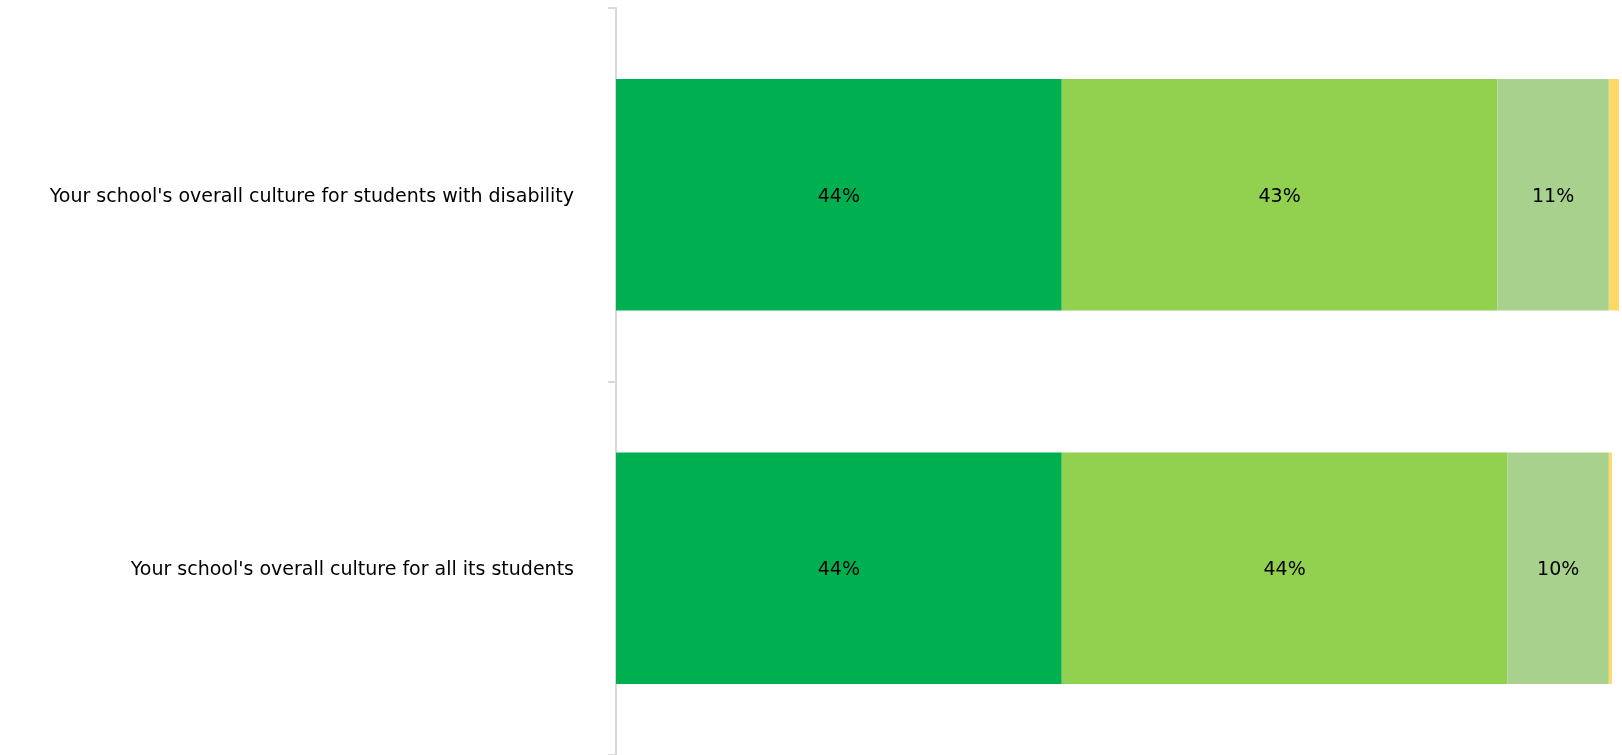 The image size is (1622, 755). What do you see at coordinates (311, 194) in the screenshot?
I see `y-tick-label: Your school's overall culture for students with disability` at bounding box center [311, 194].